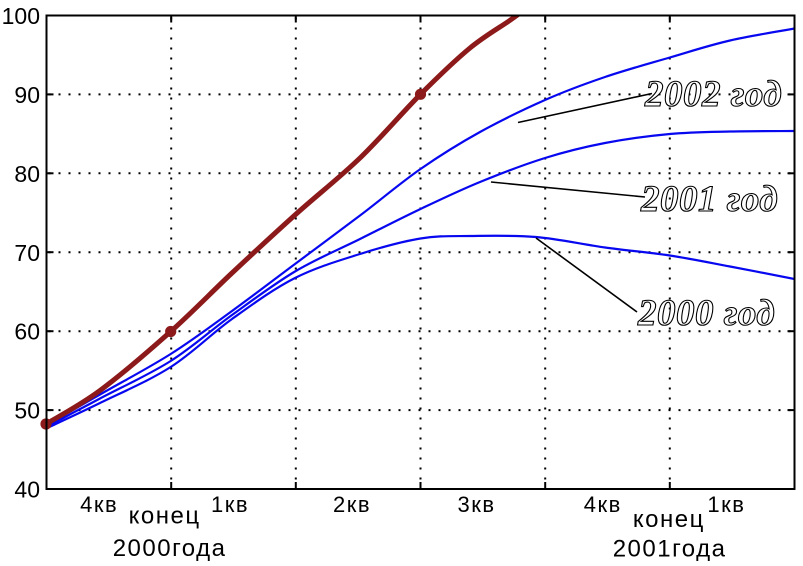 The image size is (803, 566). I want to click on svg-text: 70, so click(27, 253).